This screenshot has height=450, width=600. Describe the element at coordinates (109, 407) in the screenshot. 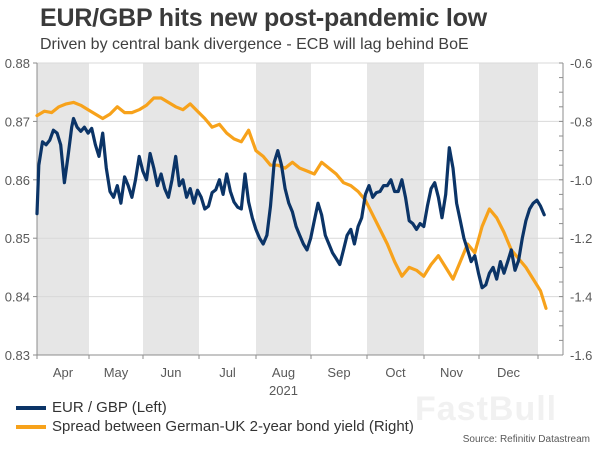

I see `legend-label-eurgbp: EUR / GBP (Left)` at that location.